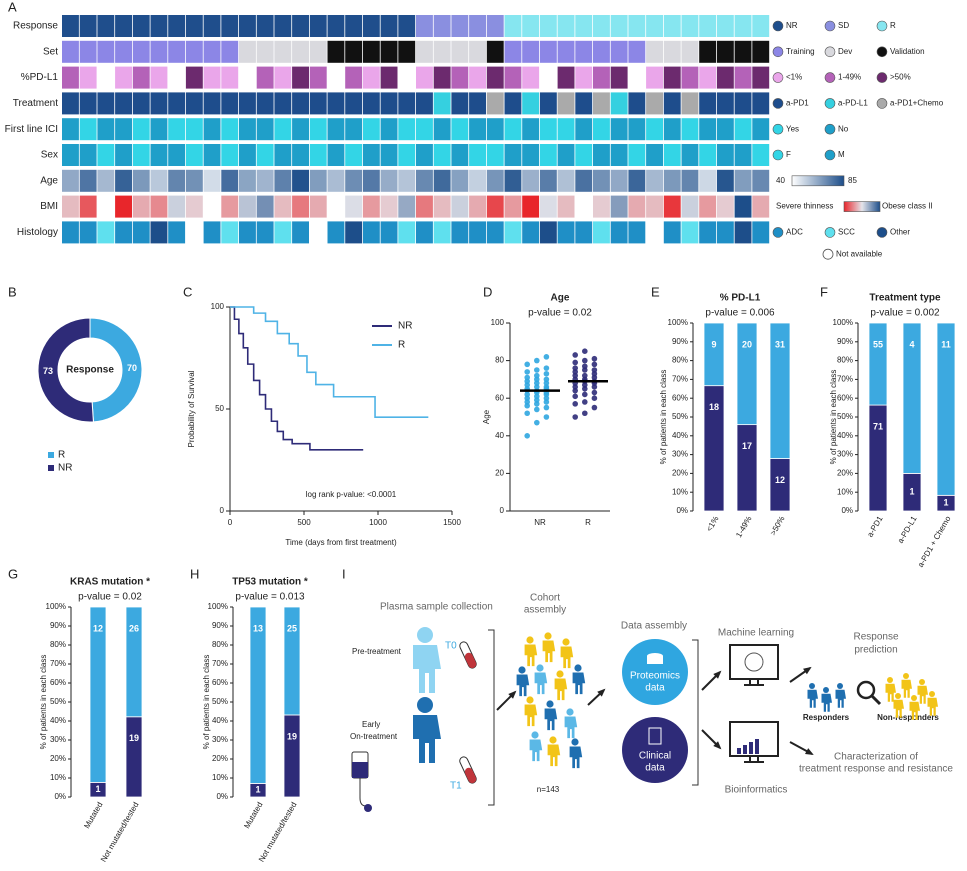  I want to click on legend-label: a-PD1, so click(797, 103).